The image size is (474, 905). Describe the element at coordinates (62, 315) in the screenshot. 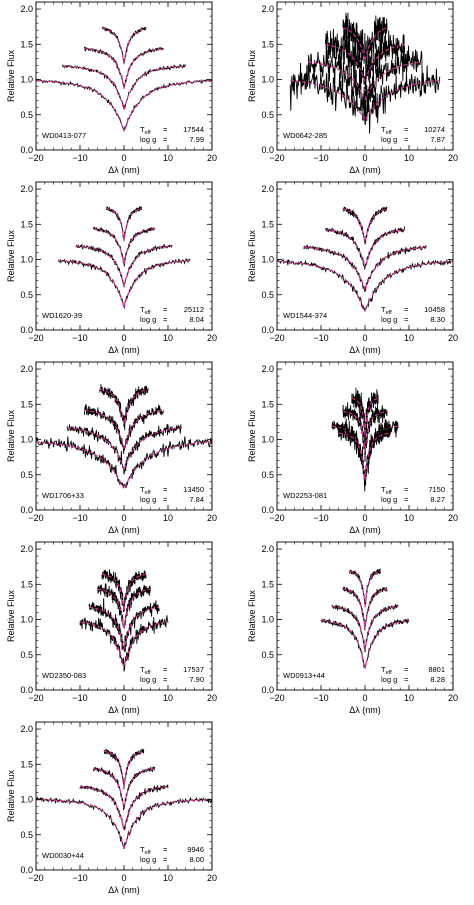

I see `star-name: WD1620-39` at that location.